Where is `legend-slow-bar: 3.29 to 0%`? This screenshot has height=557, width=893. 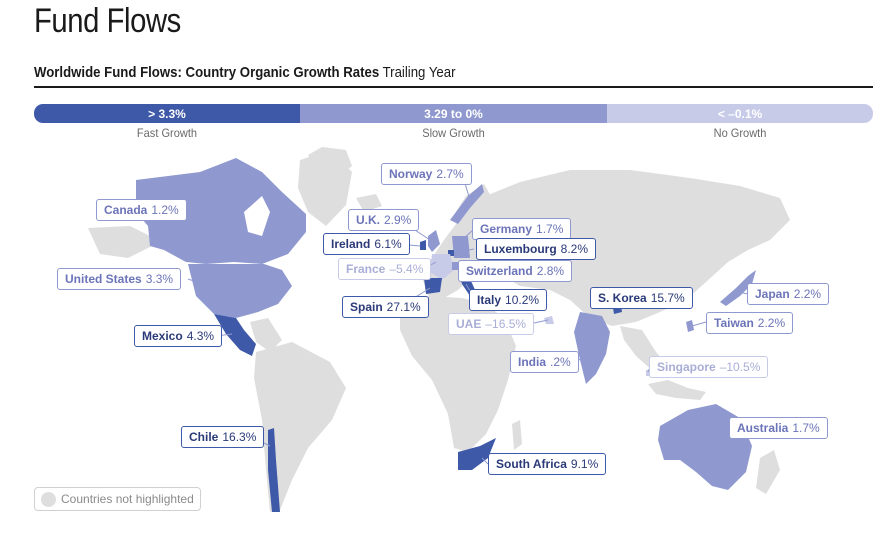 legend-slow-bar: 3.29 to 0% is located at coordinates (453, 113).